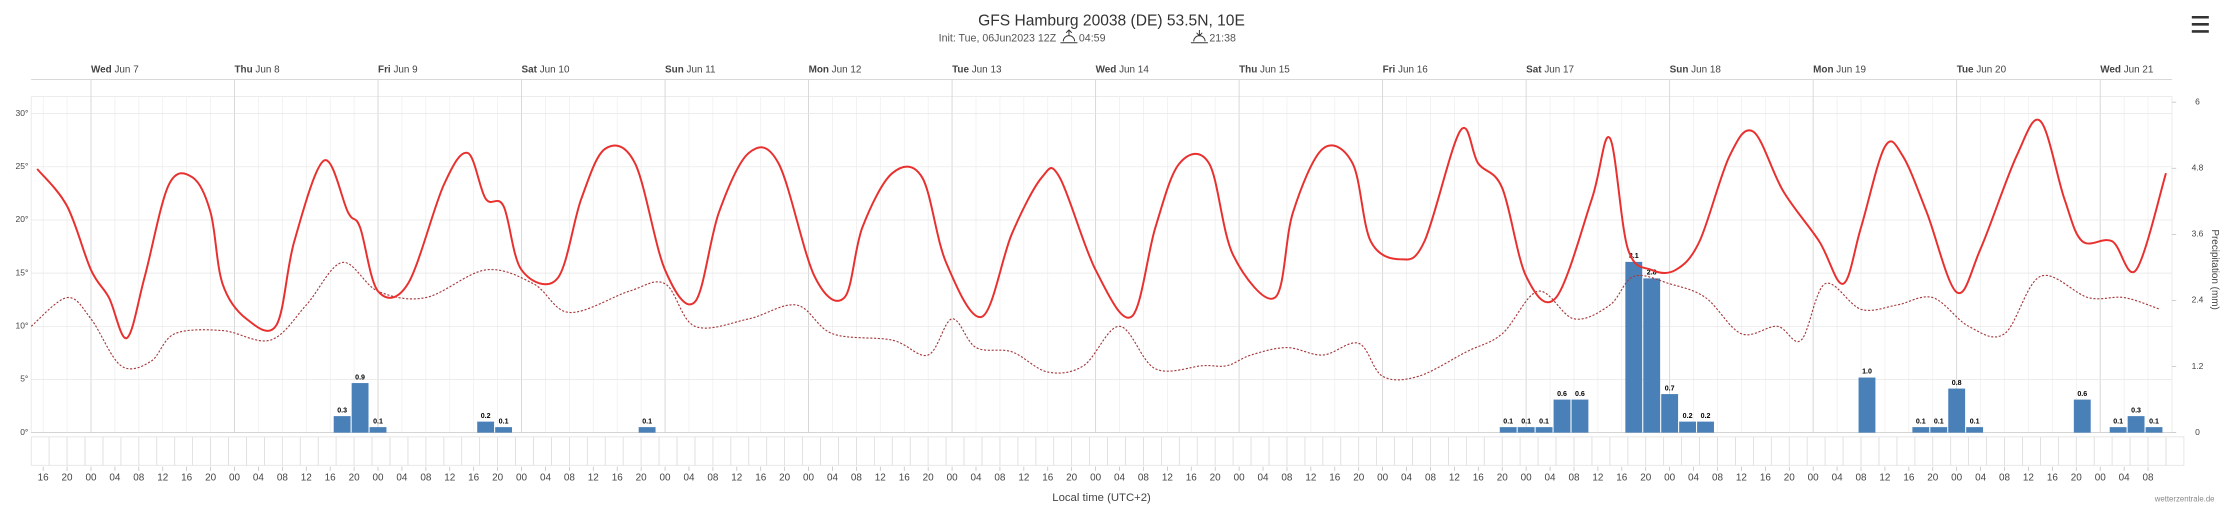  What do you see at coordinates (2127, 69) in the screenshot?
I see `day-label: Wed Jun 21` at bounding box center [2127, 69].